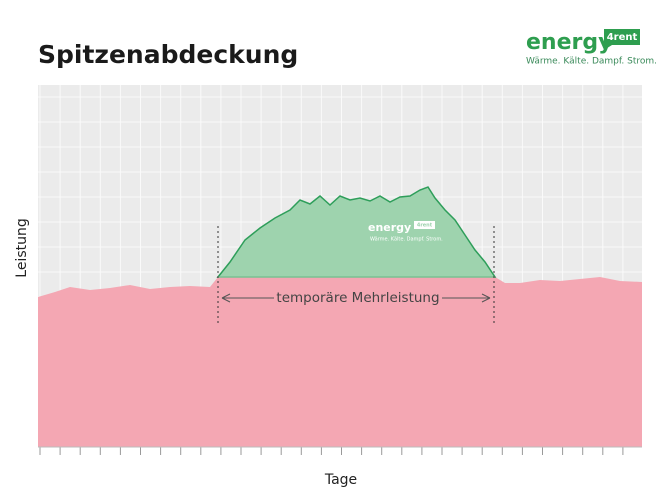 This screenshot has width=672, height=504. What do you see at coordinates (357, 298) in the screenshot?
I see `annotation: temporäre Mehrleistung` at bounding box center [357, 298].